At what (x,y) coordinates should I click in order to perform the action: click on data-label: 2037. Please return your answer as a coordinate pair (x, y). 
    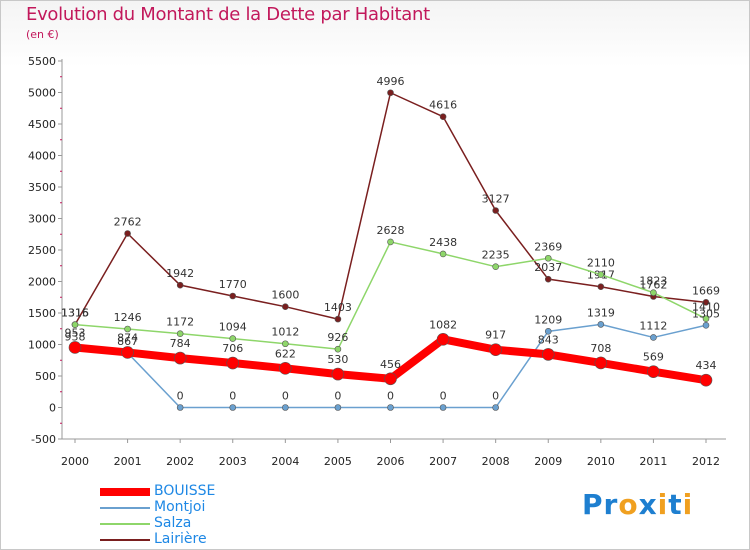
    Looking at the image, I should click on (548, 267).